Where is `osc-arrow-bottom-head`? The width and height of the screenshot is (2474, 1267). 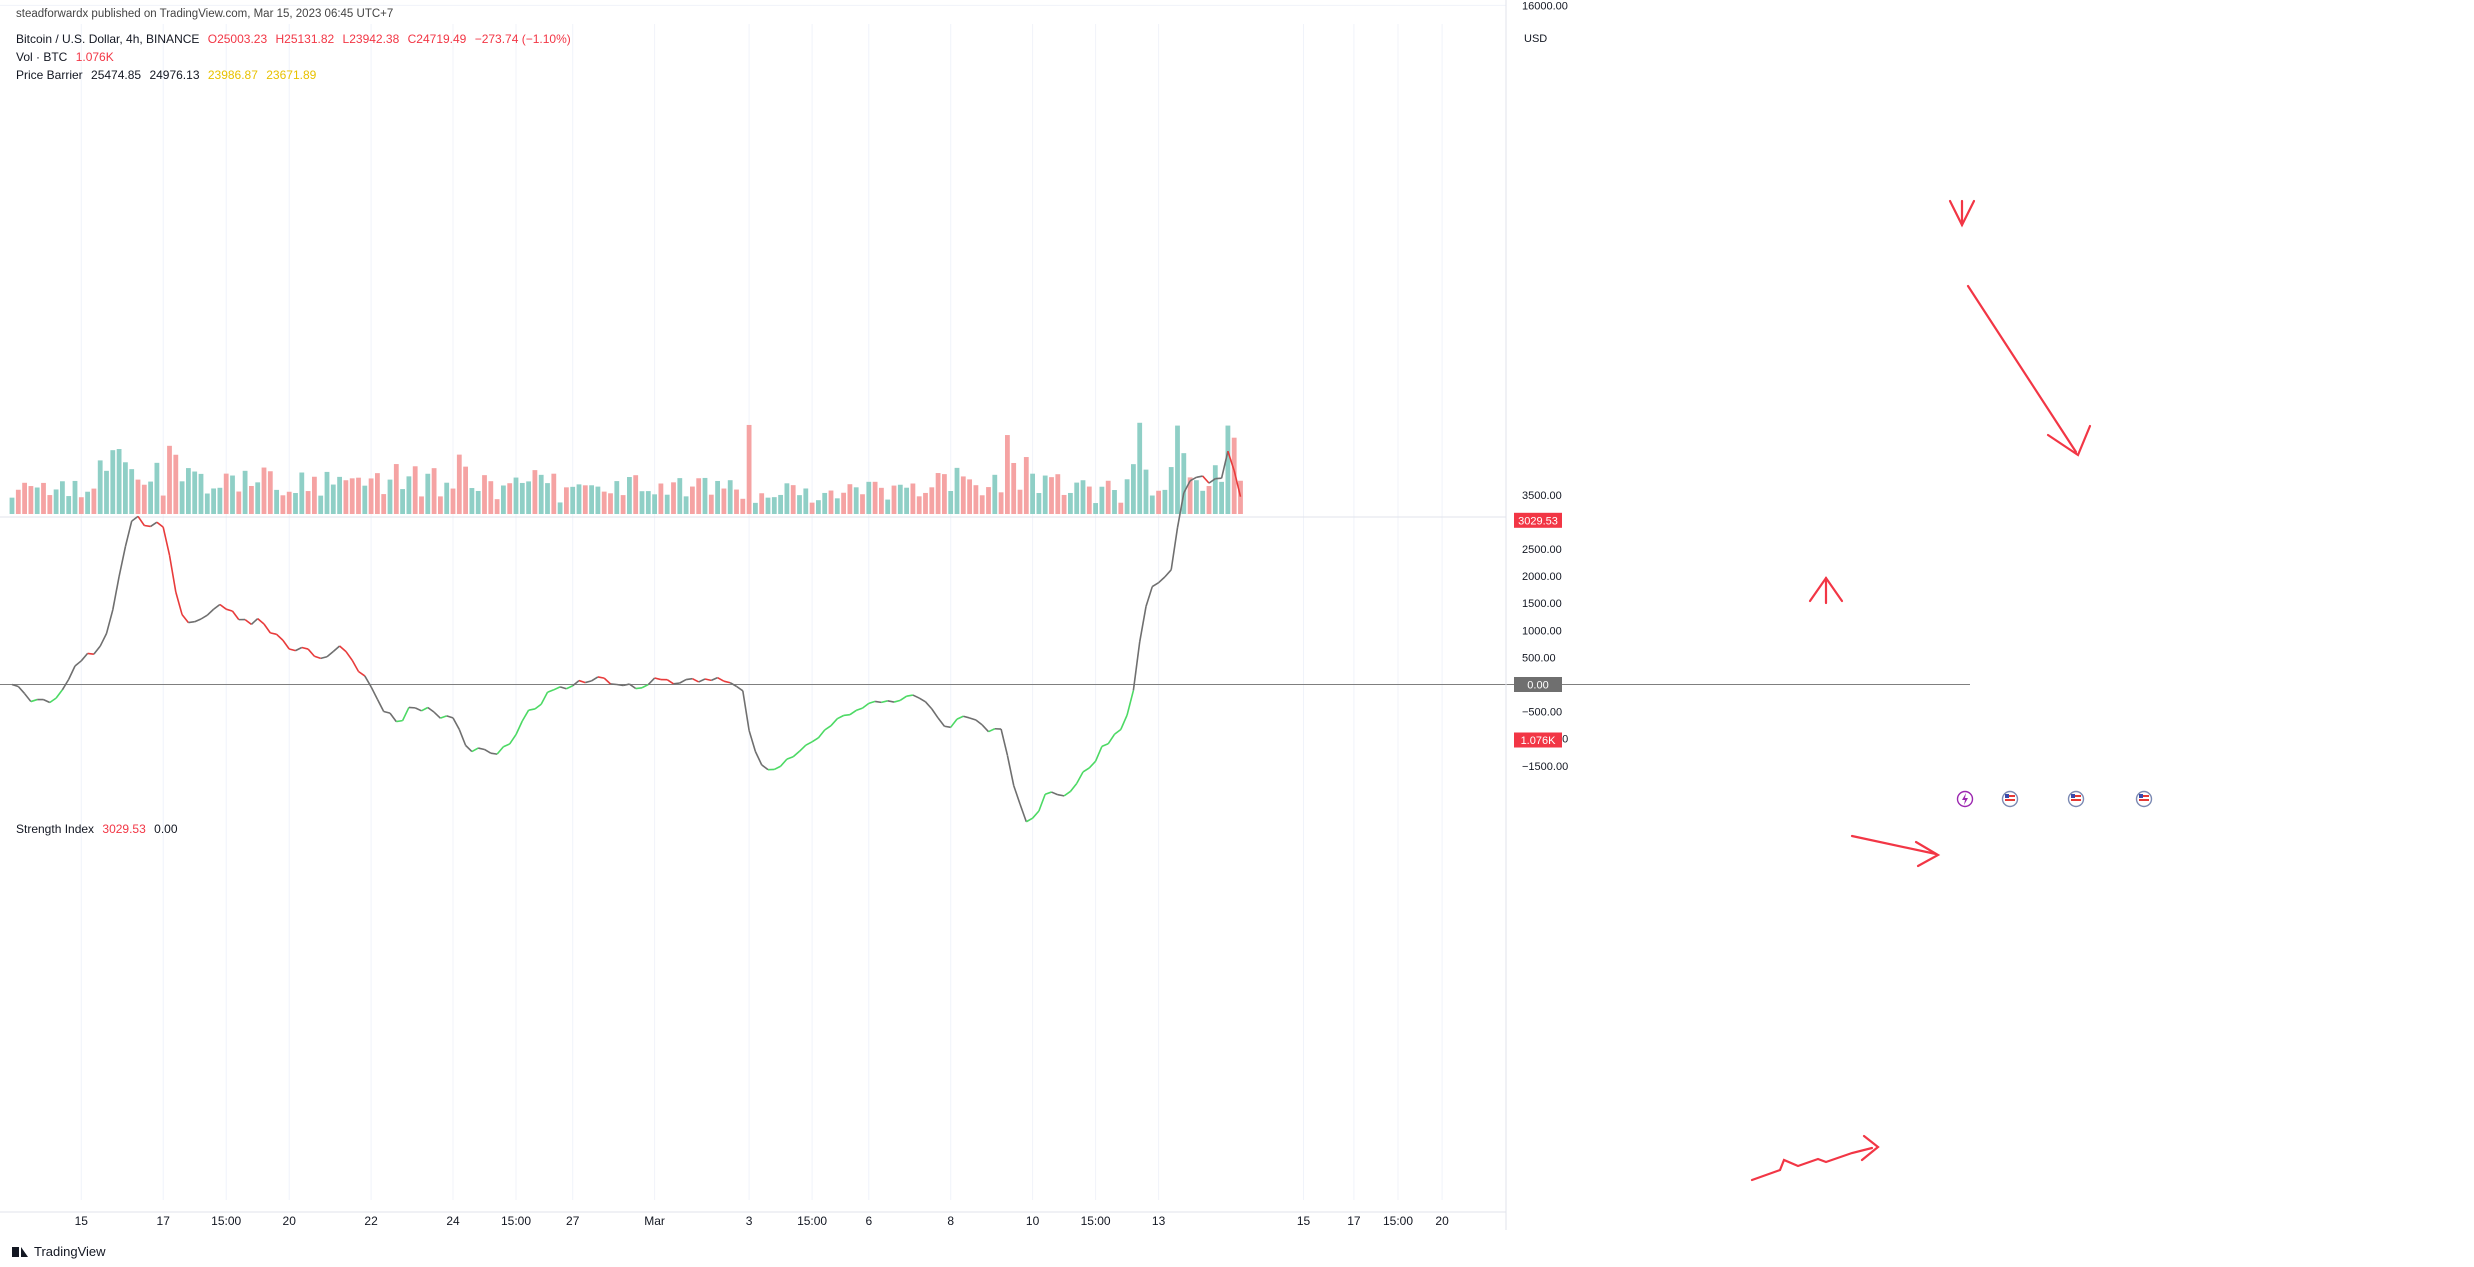
osc-arrow-bottom-head is located at coordinates (1870, 1148).